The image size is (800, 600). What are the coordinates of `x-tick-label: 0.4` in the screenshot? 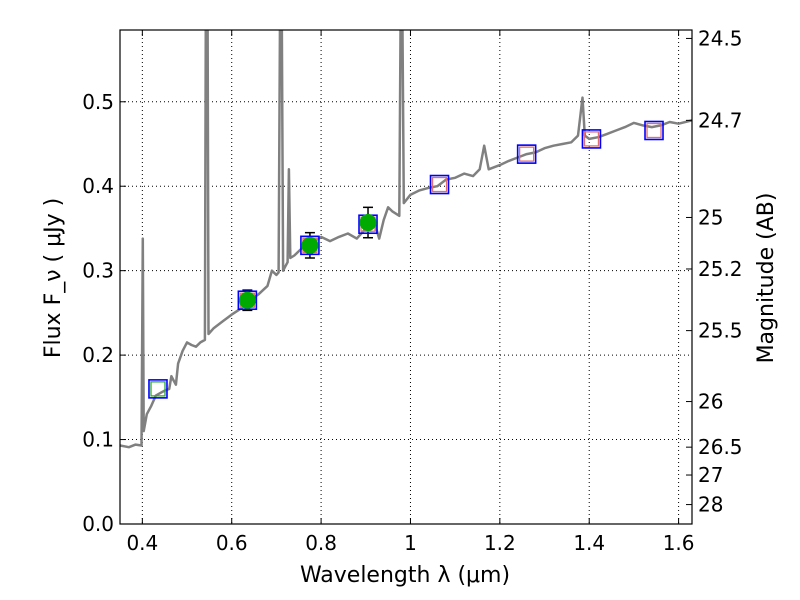 It's located at (142, 543).